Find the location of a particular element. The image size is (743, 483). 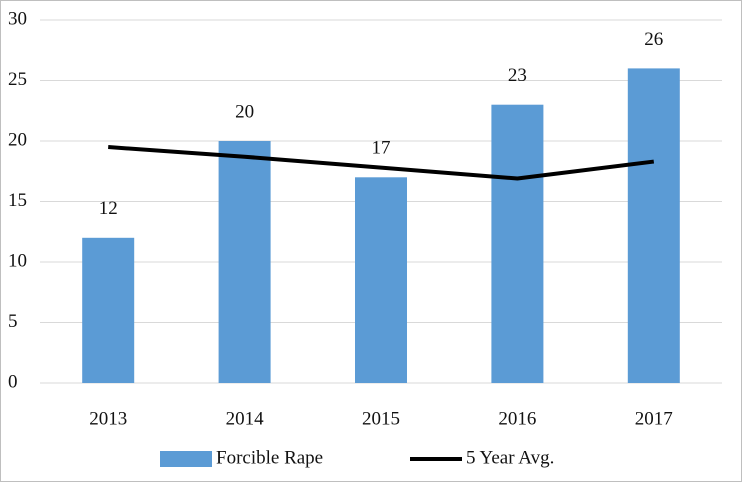

y-tick-label: 30 is located at coordinates (17, 18).